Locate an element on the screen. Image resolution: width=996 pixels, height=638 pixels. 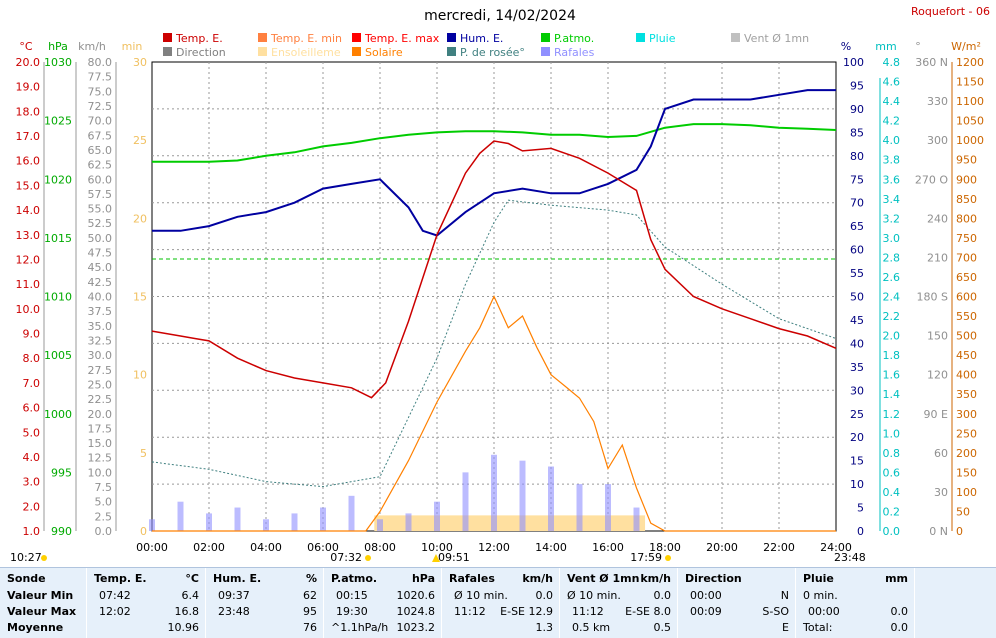
legend-label: Ensoleilleme is located at coordinates (306, 52).